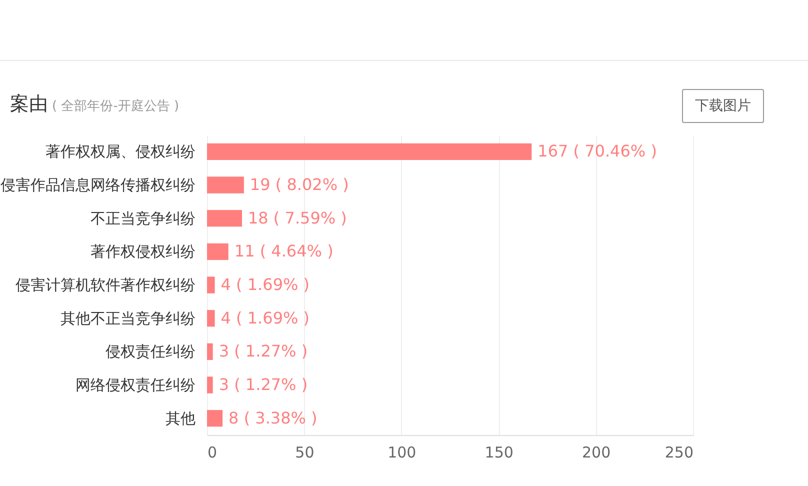  I want to click on y-tick-label: 侵害计算机软件著作权纠纷, so click(106, 285).